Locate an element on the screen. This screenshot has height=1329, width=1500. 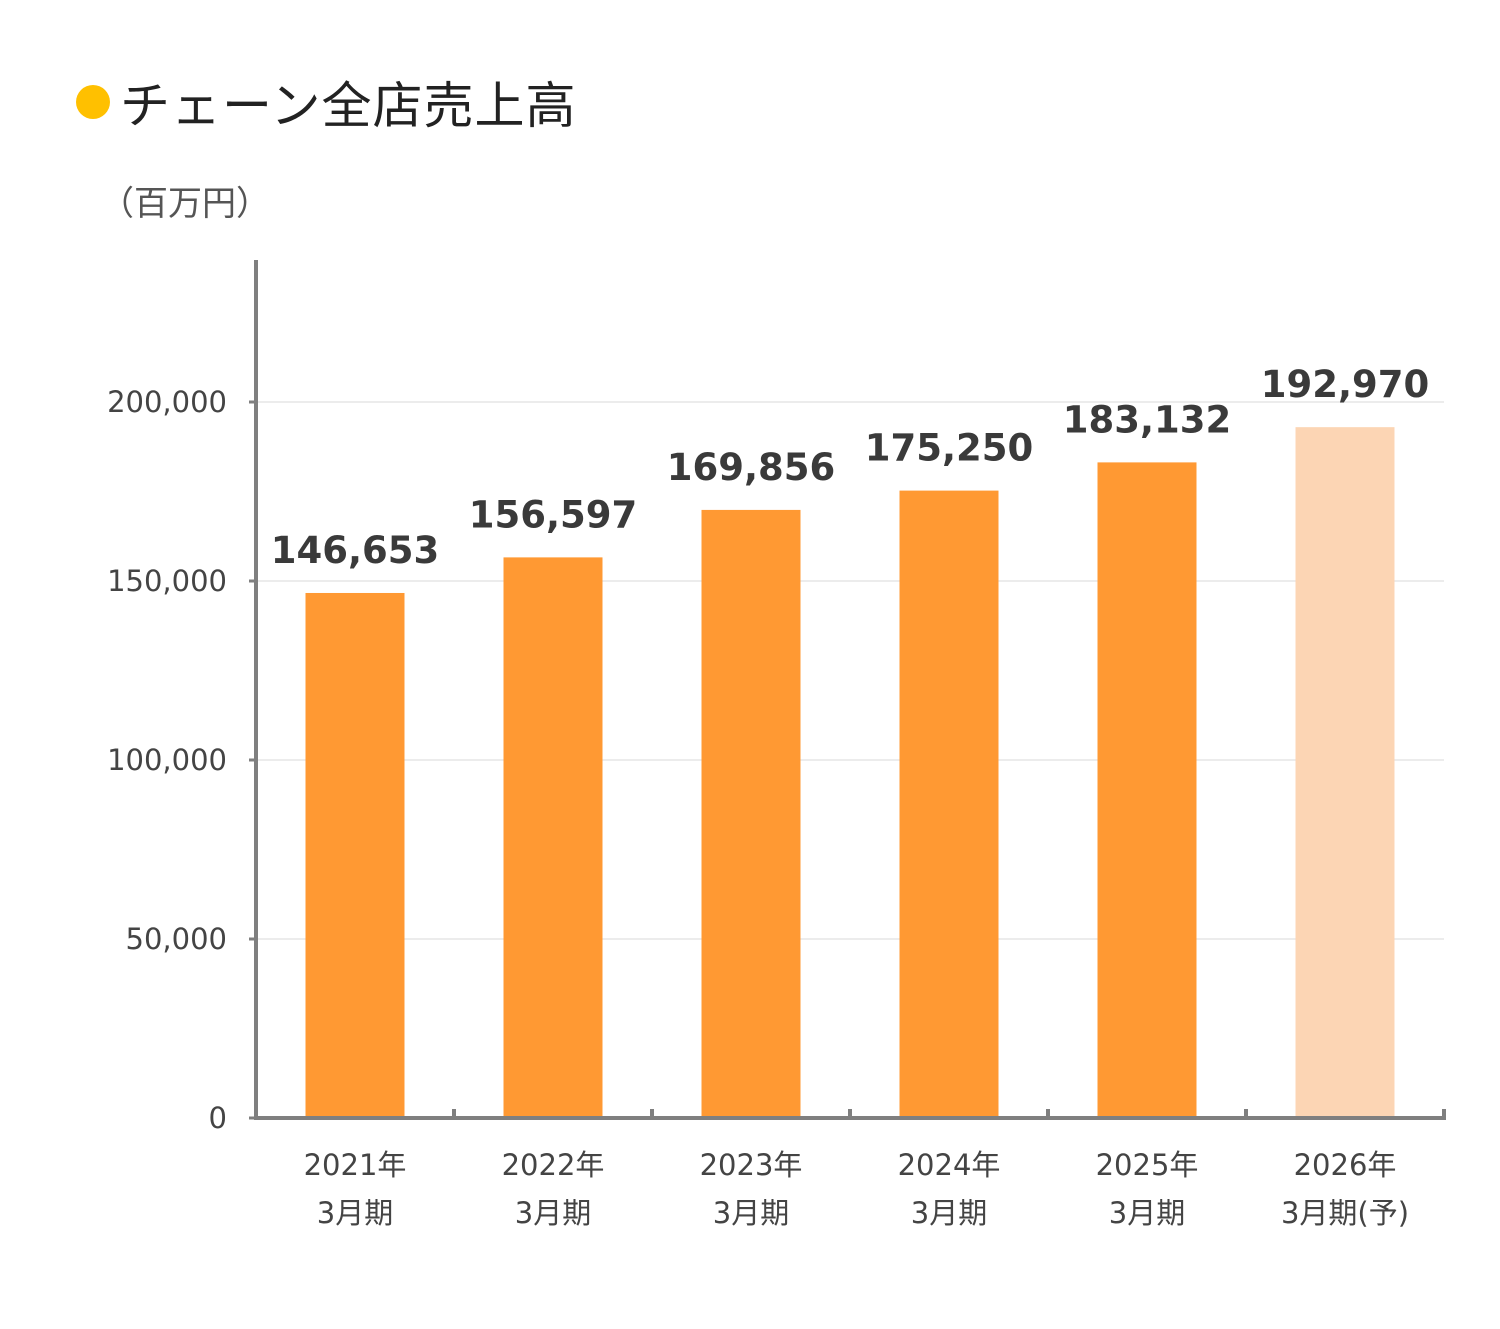
x-category-label: 2025年 is located at coordinates (1147, 1165).